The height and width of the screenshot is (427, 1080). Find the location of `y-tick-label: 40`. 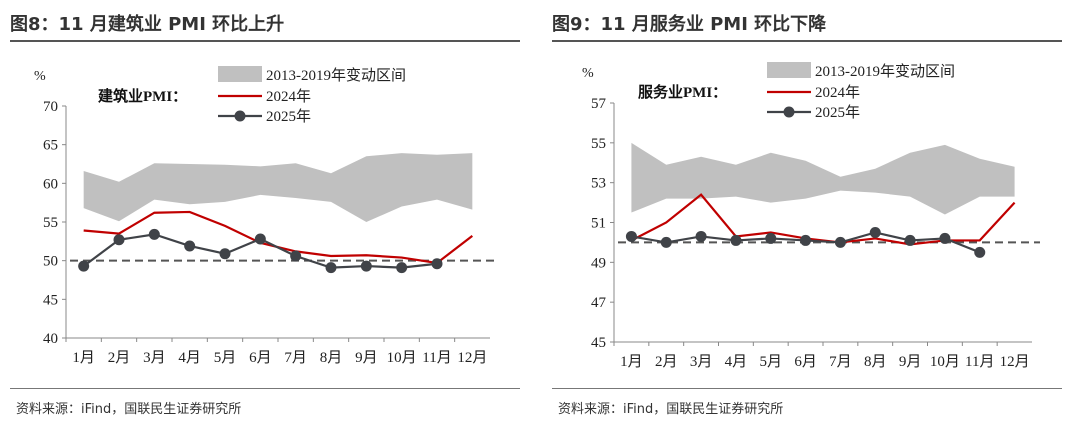

y-tick-label: 40 is located at coordinates (50, 339).